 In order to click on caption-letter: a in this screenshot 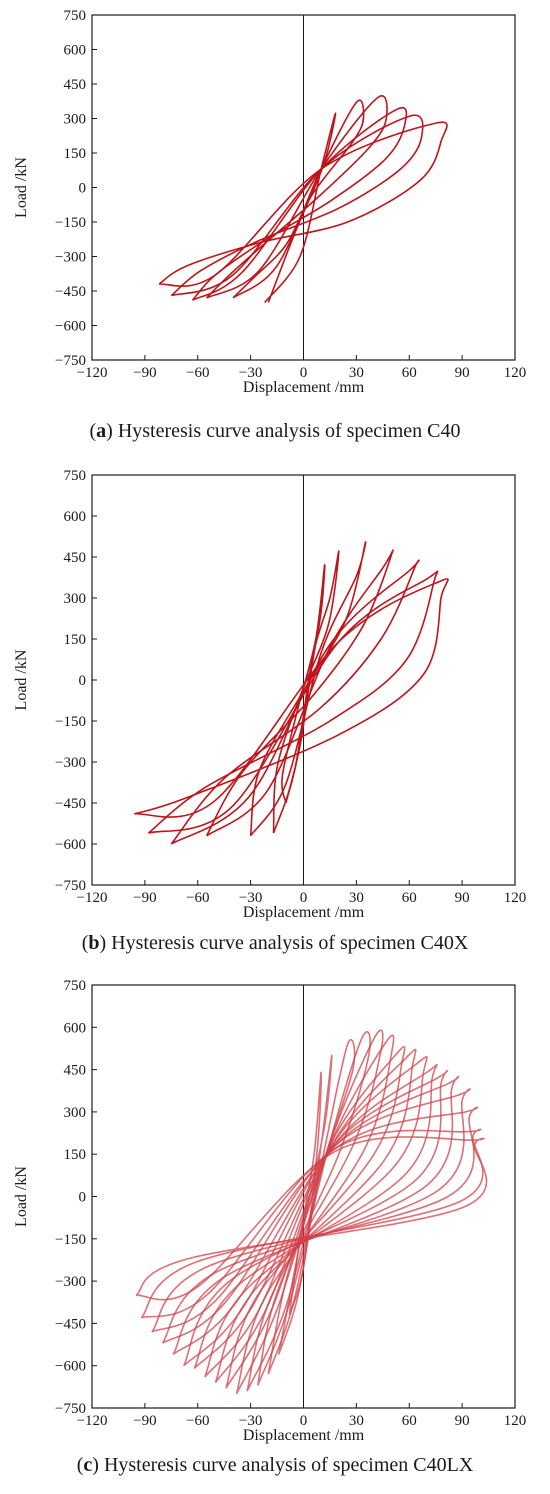, I will do `click(101, 431)`.